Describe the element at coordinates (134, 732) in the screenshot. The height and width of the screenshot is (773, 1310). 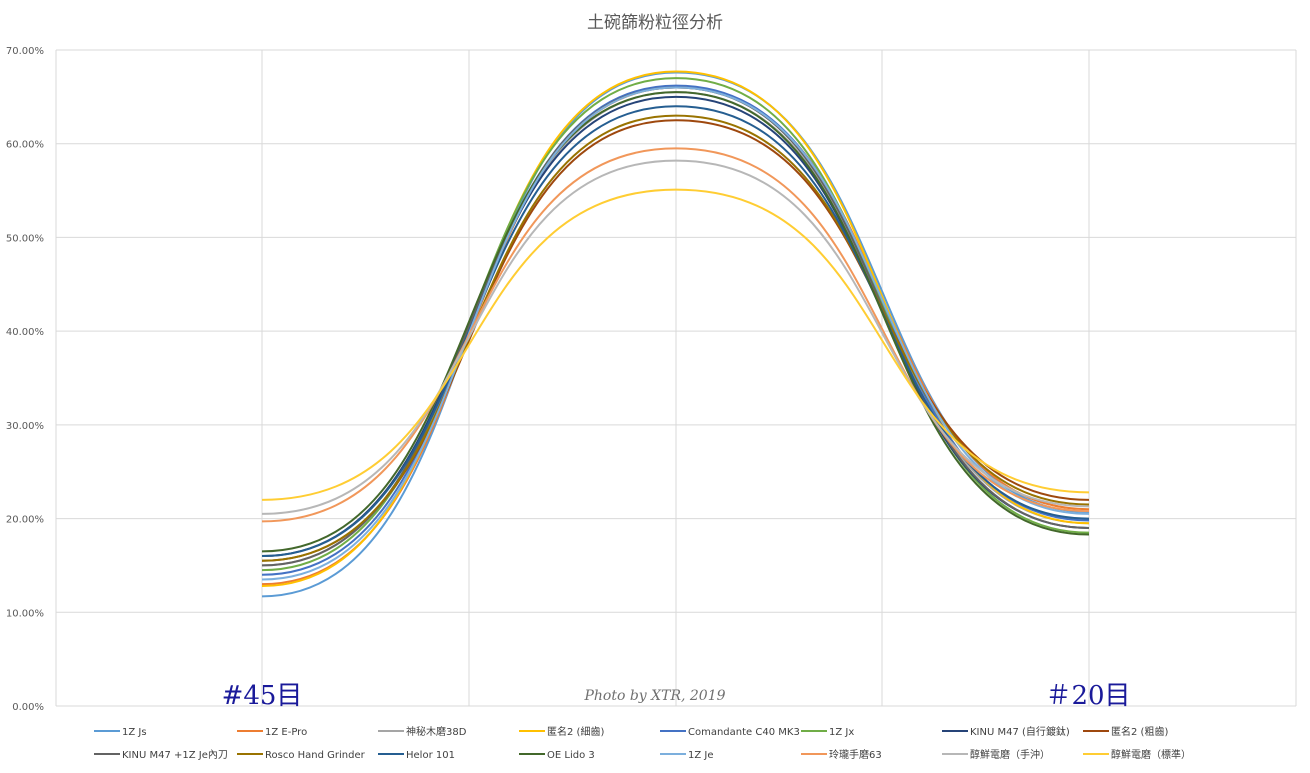
I see `legend-label: 1Z Js` at that location.